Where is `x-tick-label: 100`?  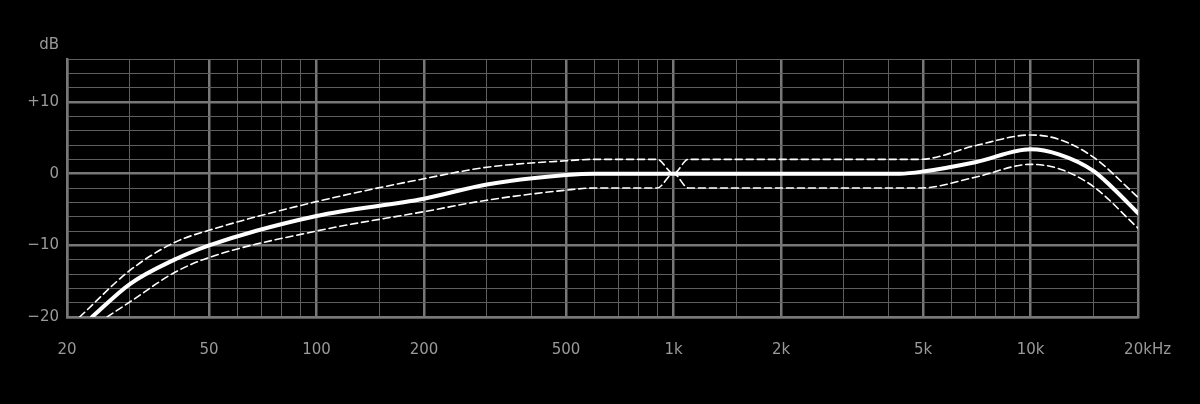 x-tick-label: 100 is located at coordinates (316, 348).